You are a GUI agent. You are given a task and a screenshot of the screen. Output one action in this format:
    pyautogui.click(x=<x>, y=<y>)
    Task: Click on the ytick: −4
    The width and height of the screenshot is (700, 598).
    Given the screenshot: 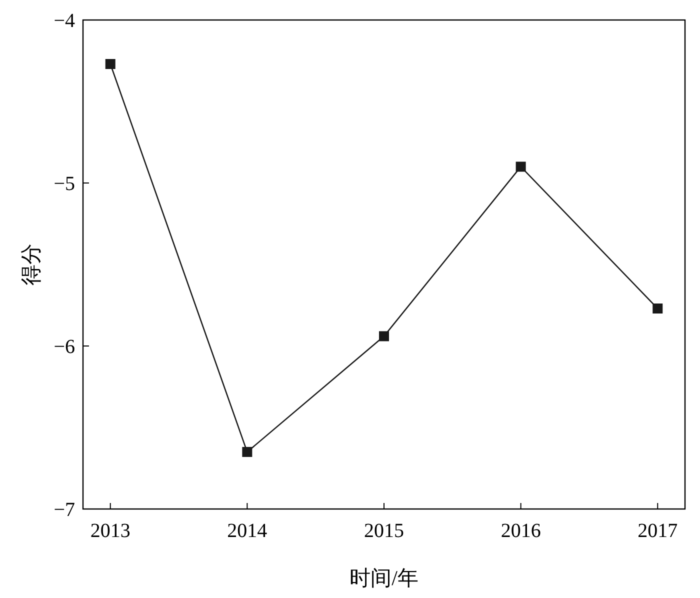 What is the action you would take?
    pyautogui.click(x=64, y=21)
    